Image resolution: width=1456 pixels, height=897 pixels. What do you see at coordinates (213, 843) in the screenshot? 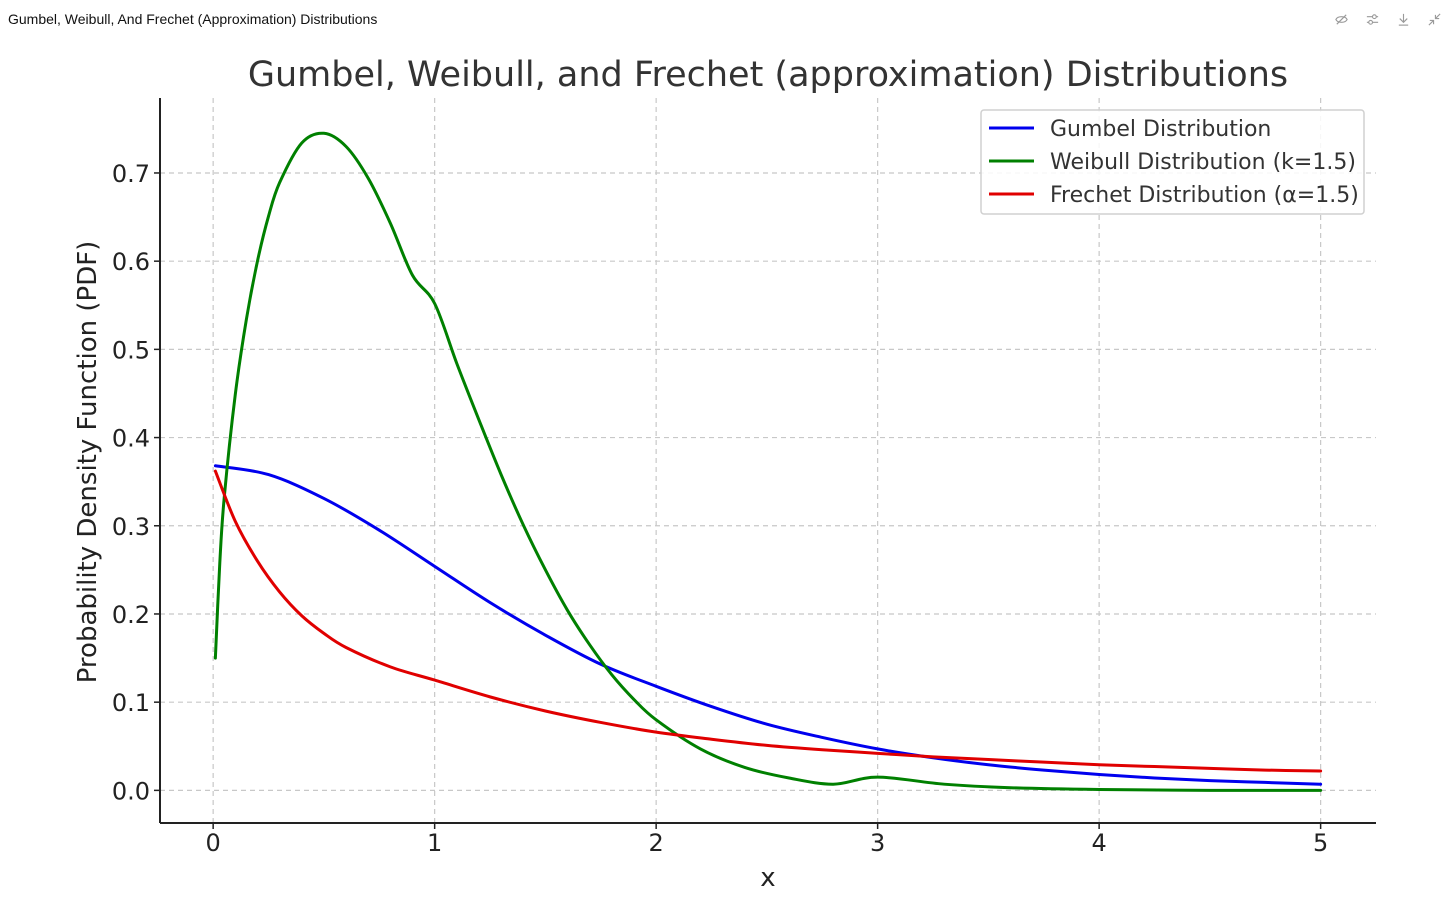
I see `x-tick-label: 0` at bounding box center [213, 843].